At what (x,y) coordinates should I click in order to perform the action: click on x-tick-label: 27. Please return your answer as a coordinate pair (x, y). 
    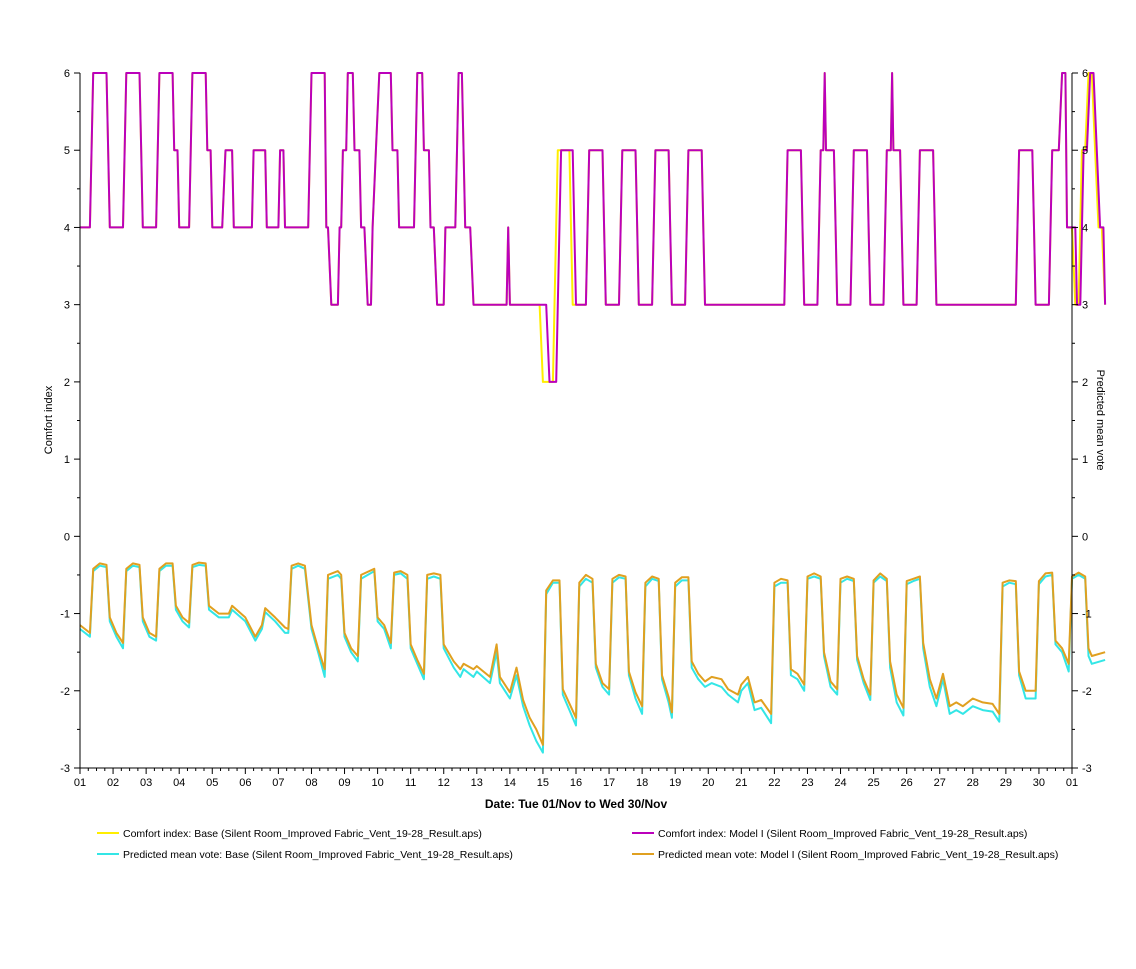
    Looking at the image, I should click on (940, 783).